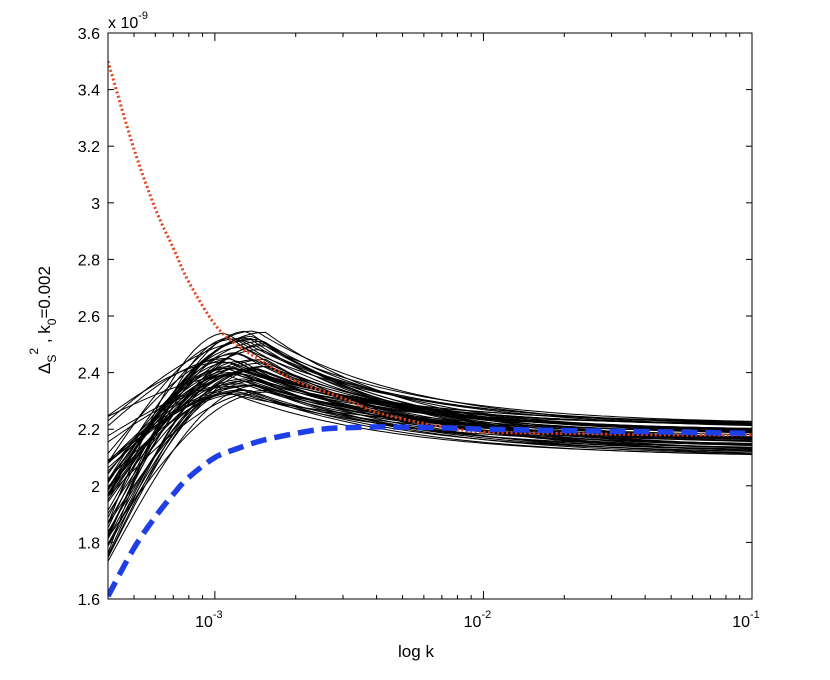 The image size is (830, 680). What do you see at coordinates (89, 430) in the screenshot?
I see `y-tick-label: 2.2` at bounding box center [89, 430].